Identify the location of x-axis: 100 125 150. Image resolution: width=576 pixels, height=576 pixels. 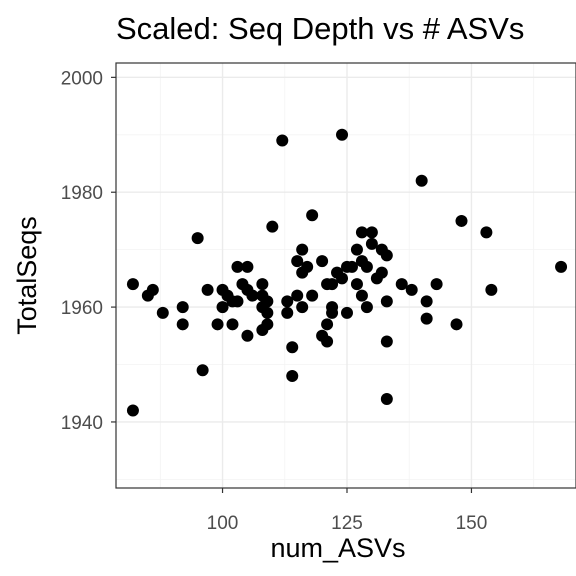
(347, 511).